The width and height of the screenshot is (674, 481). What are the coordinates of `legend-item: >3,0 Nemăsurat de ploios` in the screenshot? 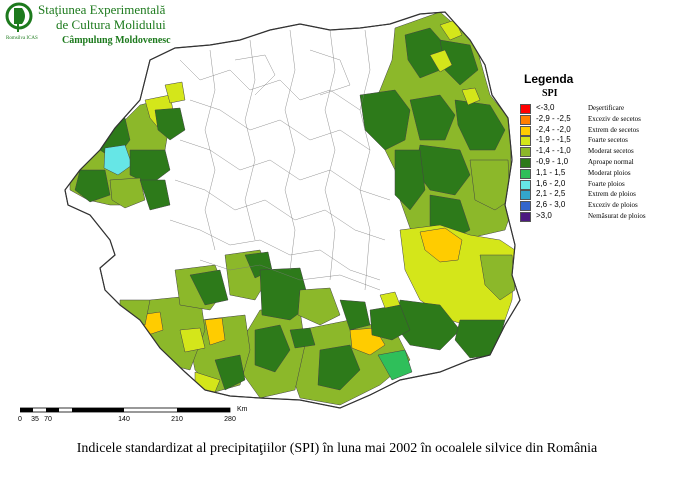 It's located at (595, 217).